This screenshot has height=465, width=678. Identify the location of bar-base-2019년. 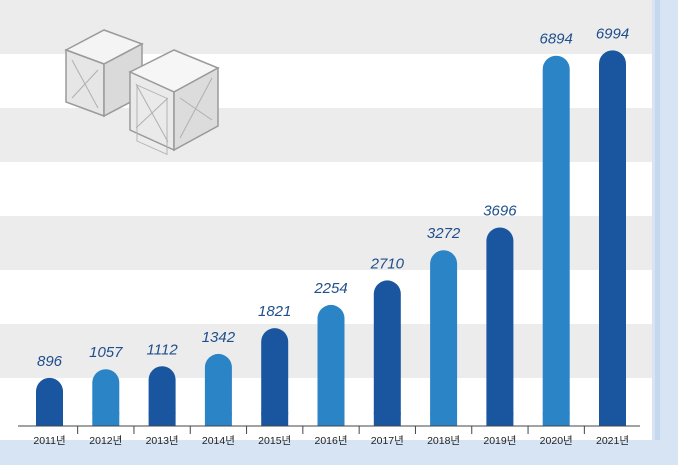
(500, 419).